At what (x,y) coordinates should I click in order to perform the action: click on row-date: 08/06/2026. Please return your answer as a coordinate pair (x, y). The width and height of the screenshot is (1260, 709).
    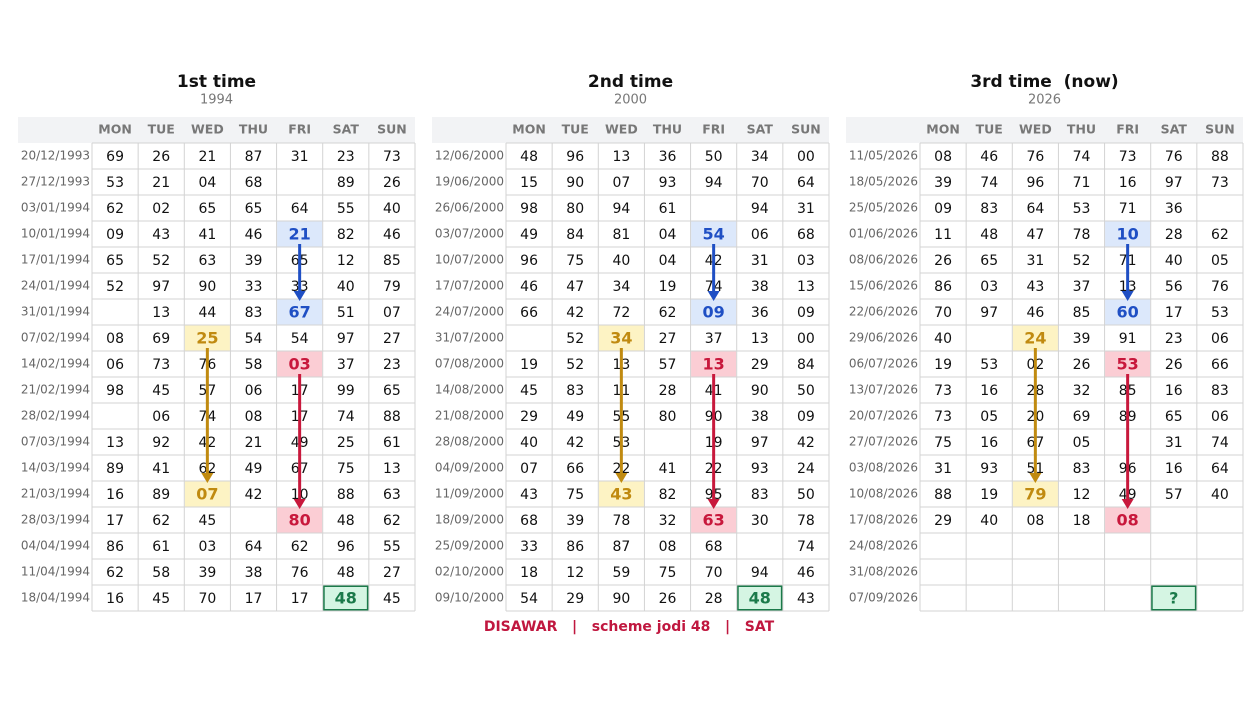
    Looking at the image, I should click on (883, 260).